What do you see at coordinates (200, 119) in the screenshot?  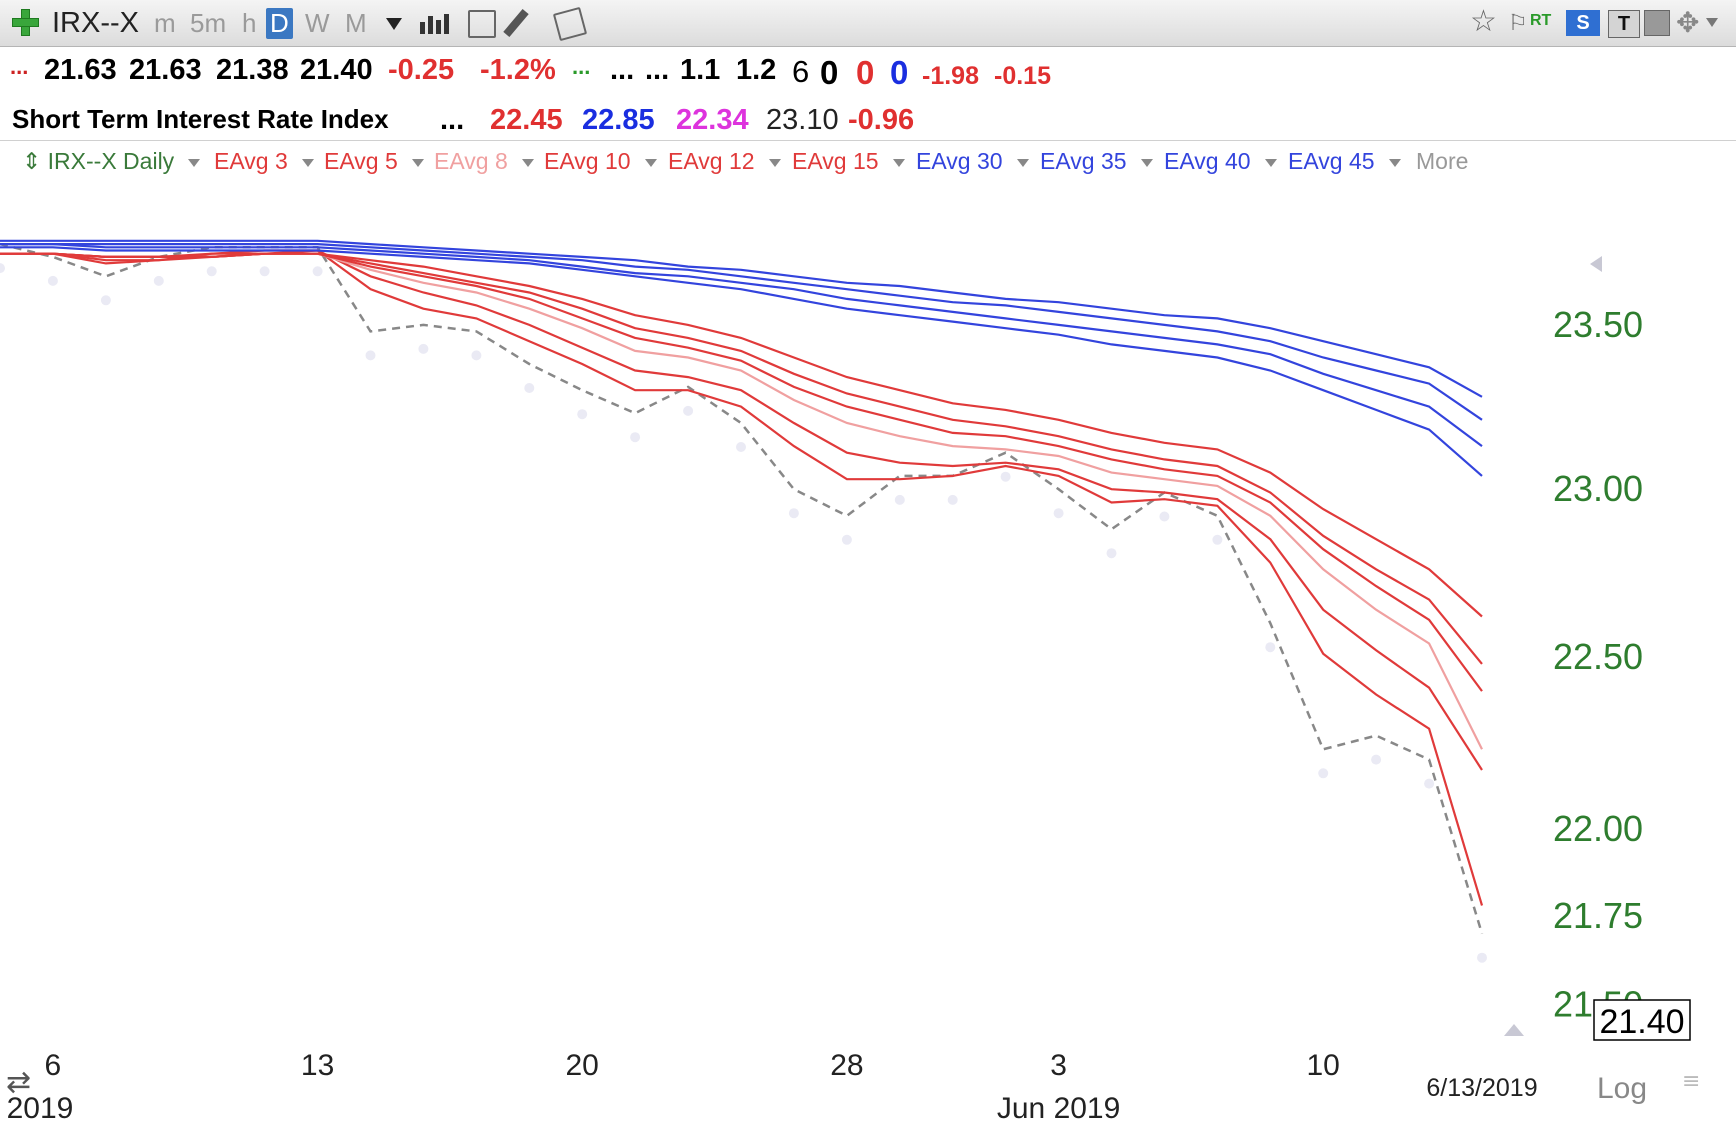 I see `index-name: Short Term Interest Rate Index` at bounding box center [200, 119].